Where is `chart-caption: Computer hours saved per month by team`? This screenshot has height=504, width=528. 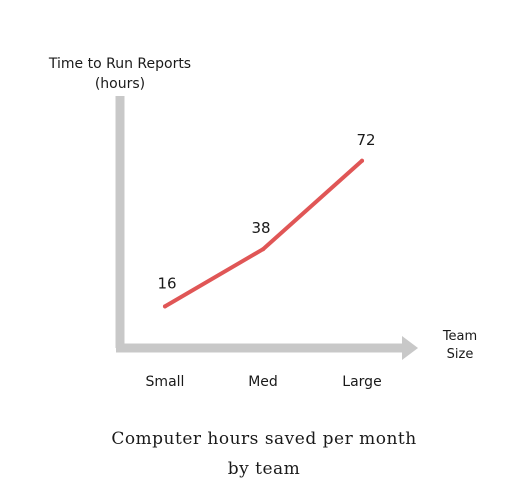 chart-caption: Computer hours saved per month by team is located at coordinates (264, 454).